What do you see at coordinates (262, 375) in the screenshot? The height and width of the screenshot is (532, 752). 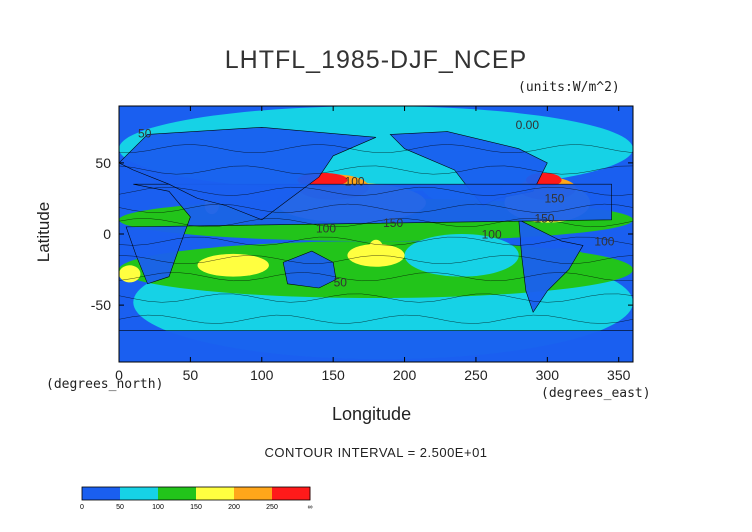 I see `x-tick-label-100: 100` at bounding box center [262, 375].